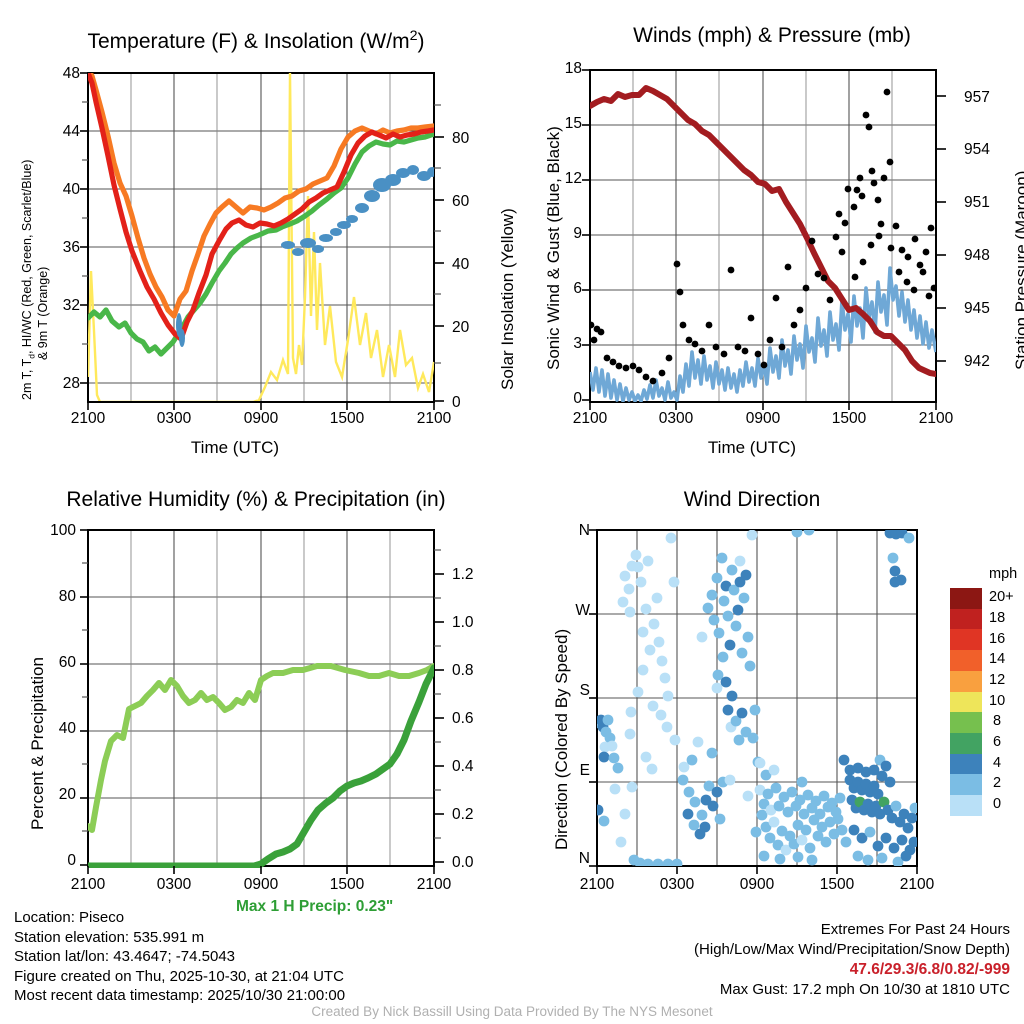 This screenshot has height=1024, width=1024. I want to click on temp-ytick-right-0: 80, so click(461, 138).